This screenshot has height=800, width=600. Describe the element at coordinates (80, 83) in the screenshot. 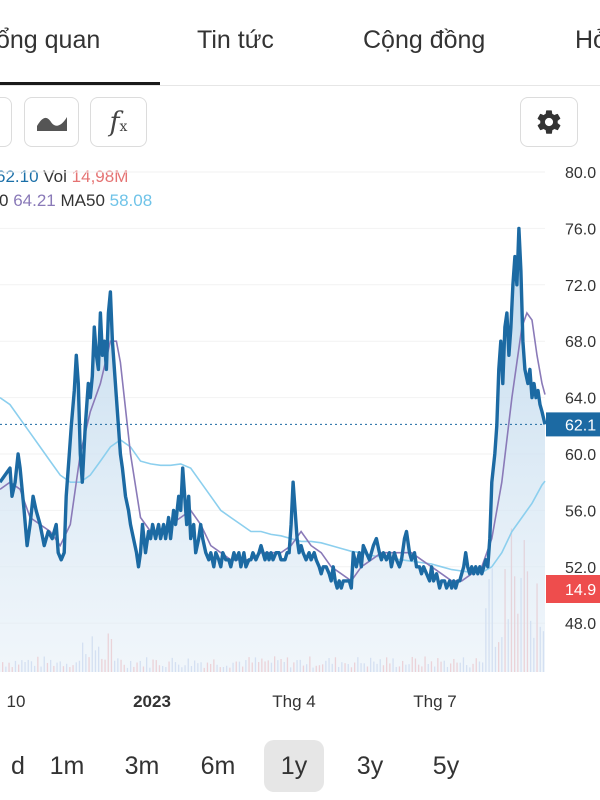

I see `tab-active-indicator` at that location.